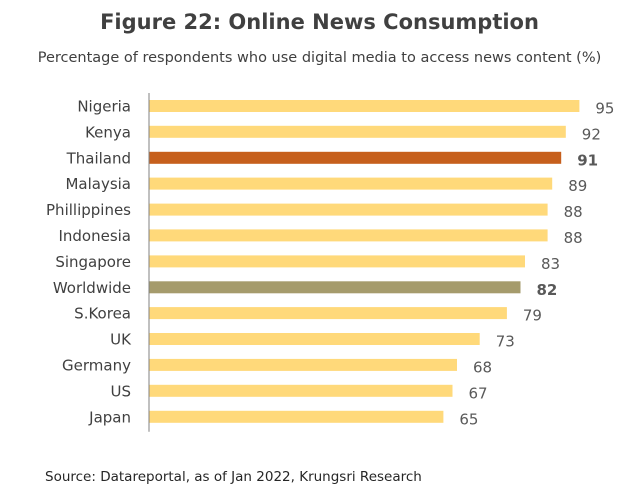 The image size is (639, 502). I want to click on bar-malaysia, so click(351, 183).